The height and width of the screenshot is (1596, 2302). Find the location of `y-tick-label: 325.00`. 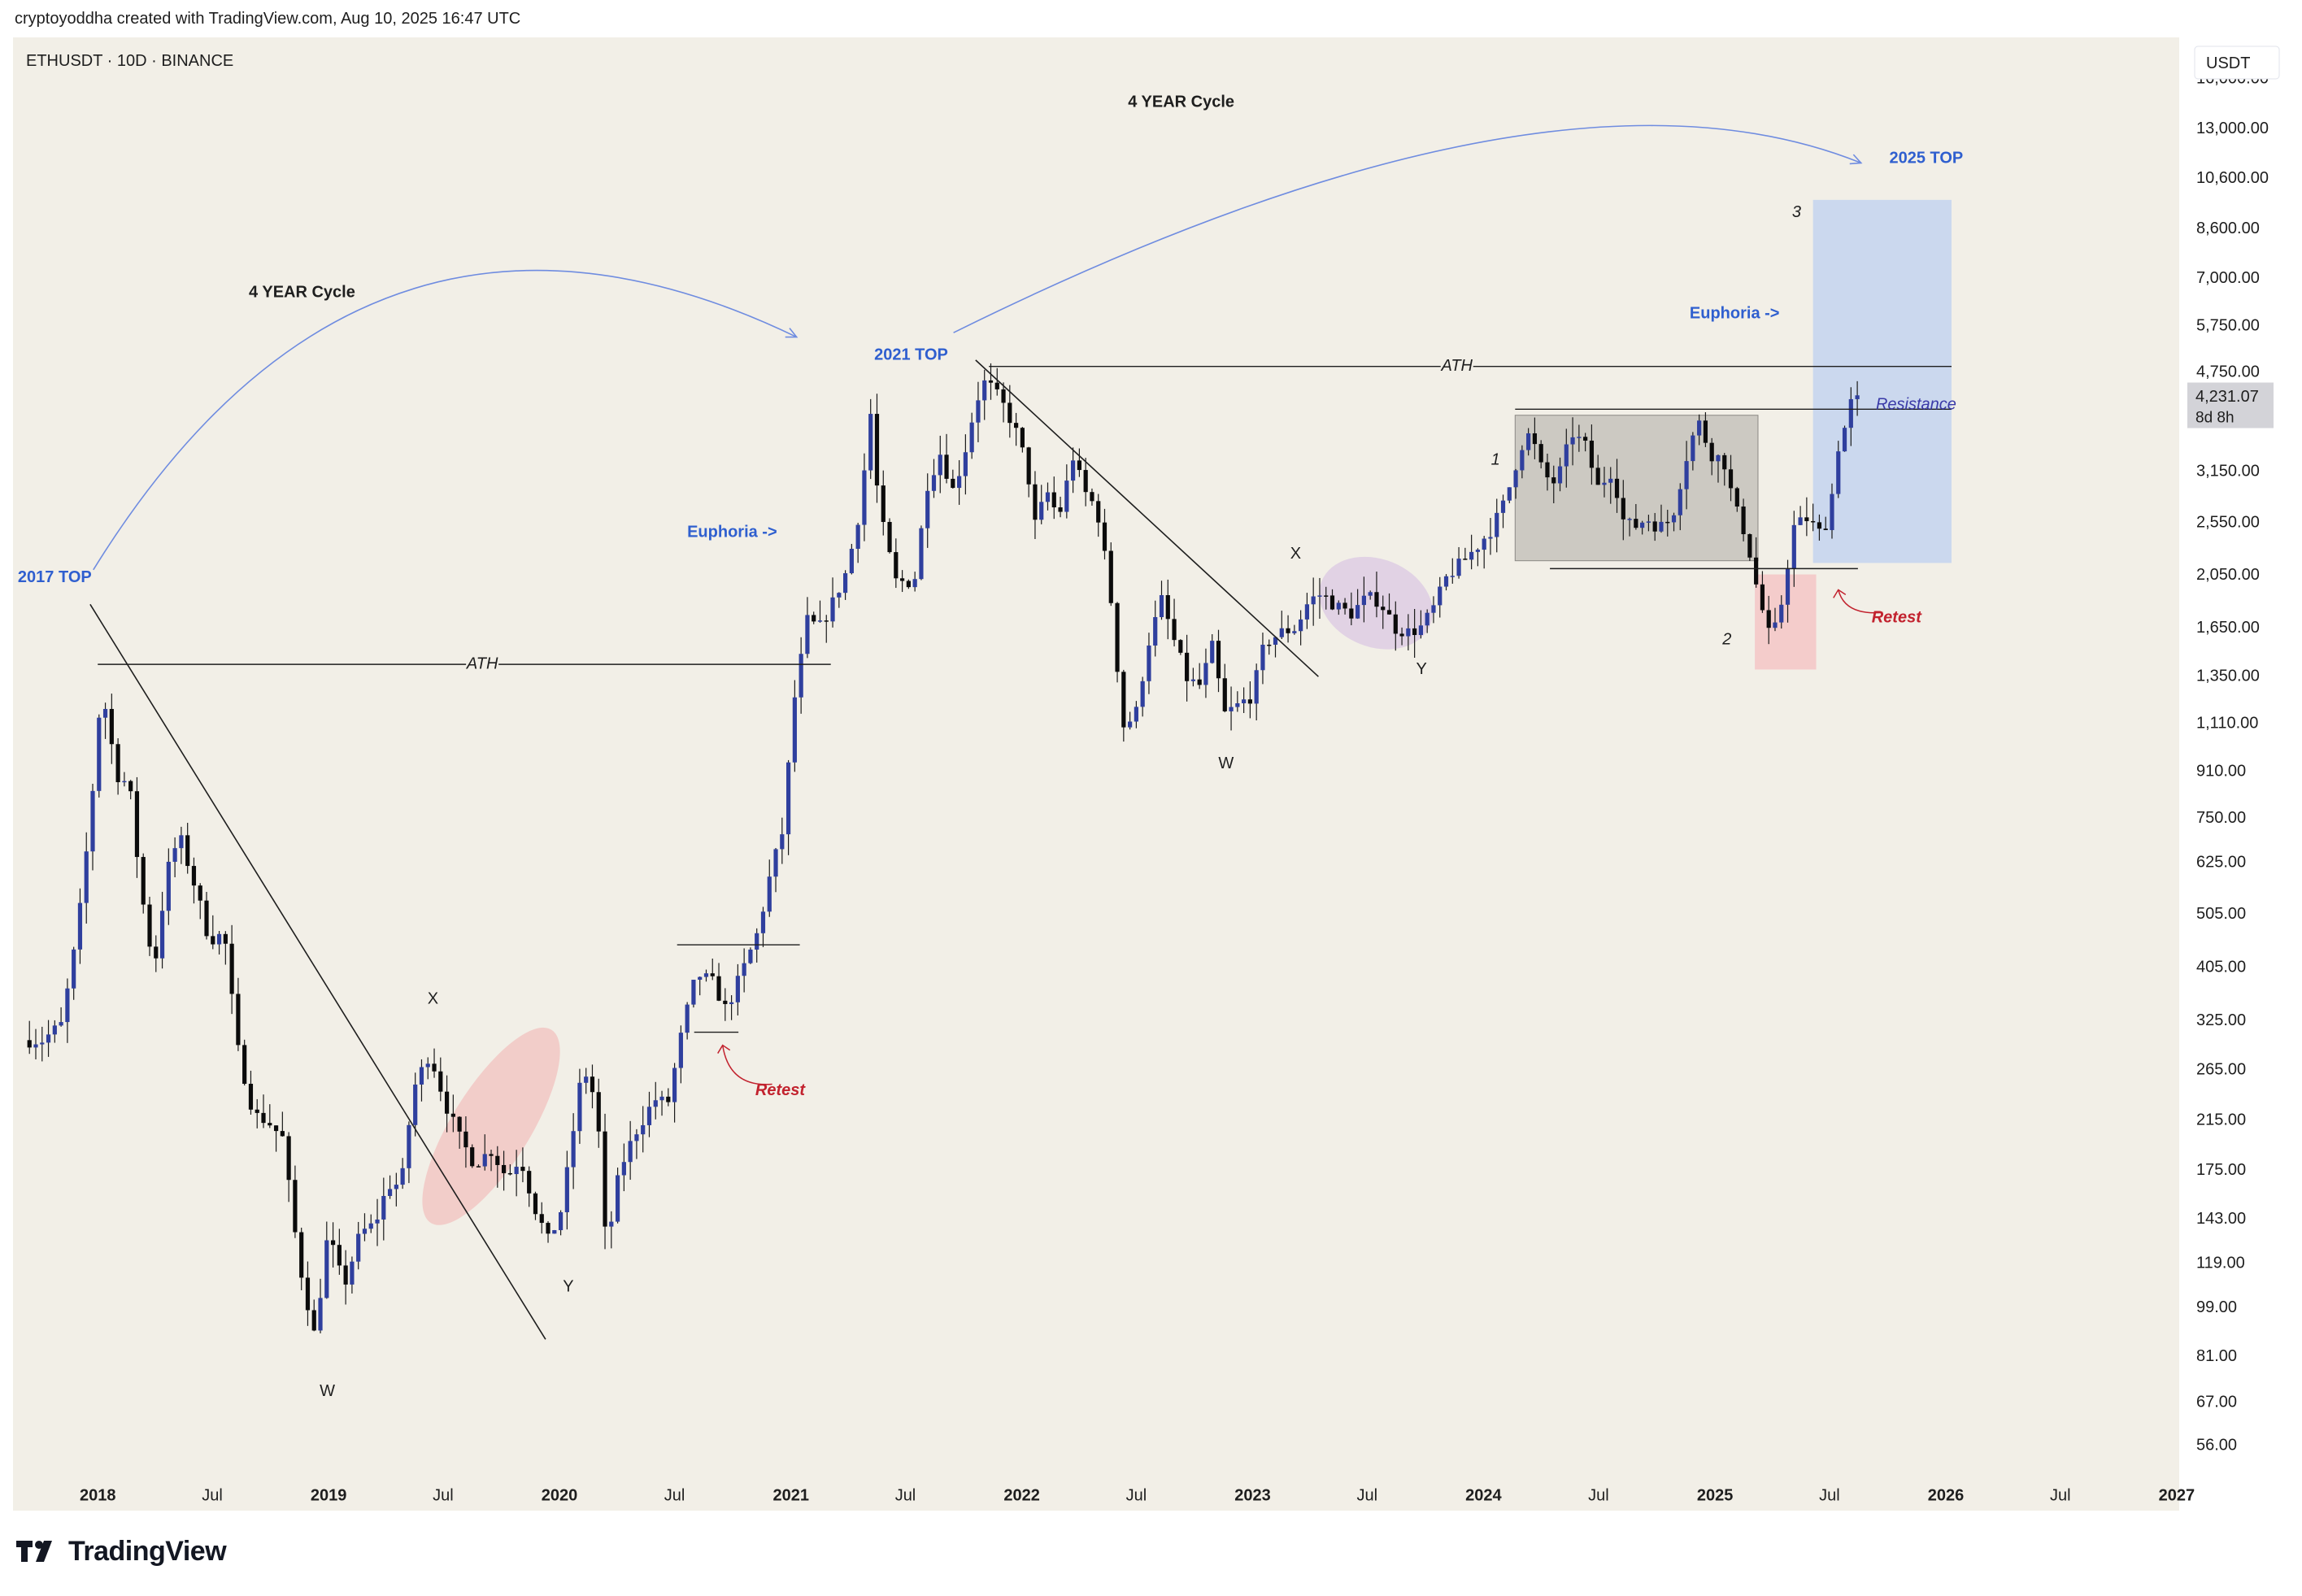

y-tick-label: 325.00 is located at coordinates (2221, 1020).